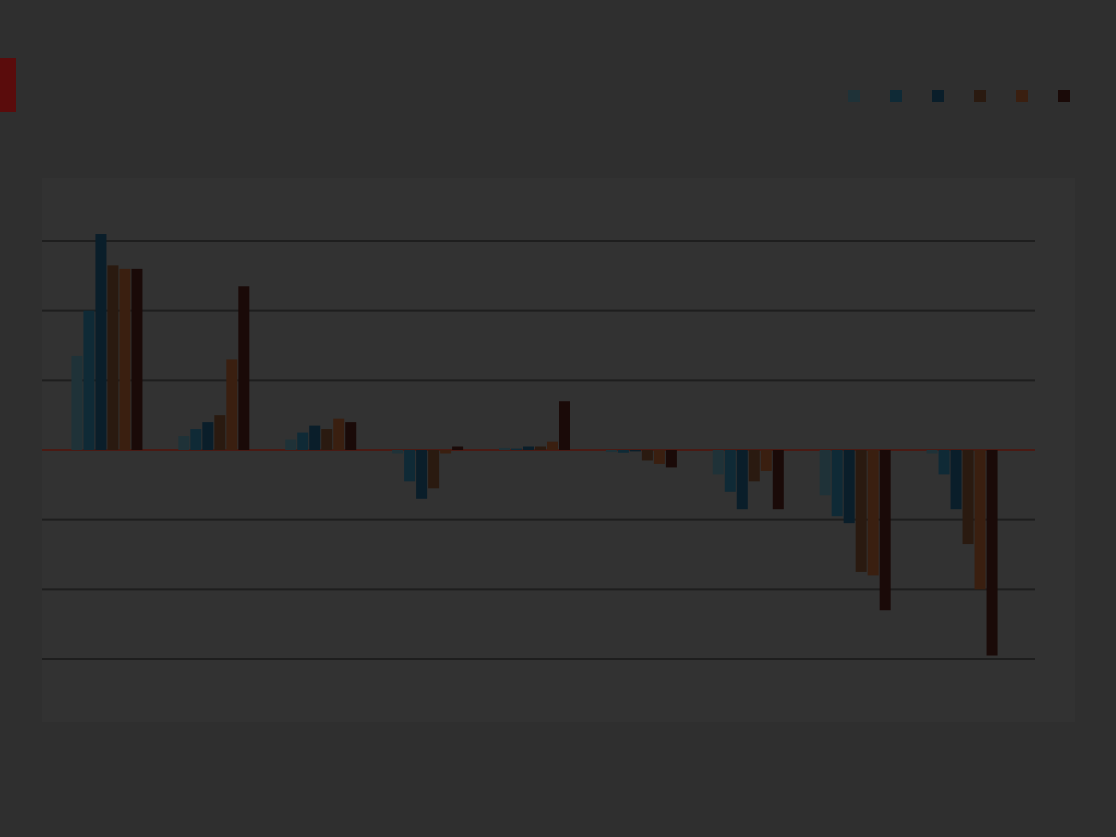 This screenshot has height=837, width=1116. Describe the element at coordinates (962, 96) in the screenshot. I see `chart-legend` at that location.